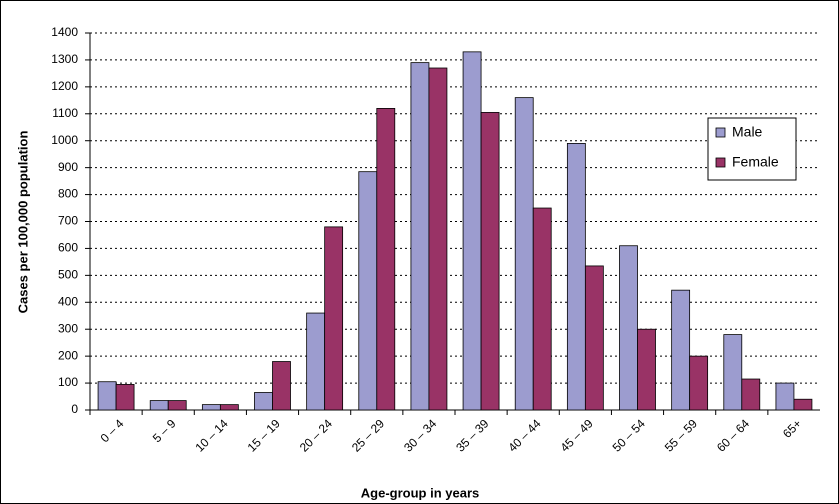  I want to click on y-tick-label: 1000, so click(64, 140).